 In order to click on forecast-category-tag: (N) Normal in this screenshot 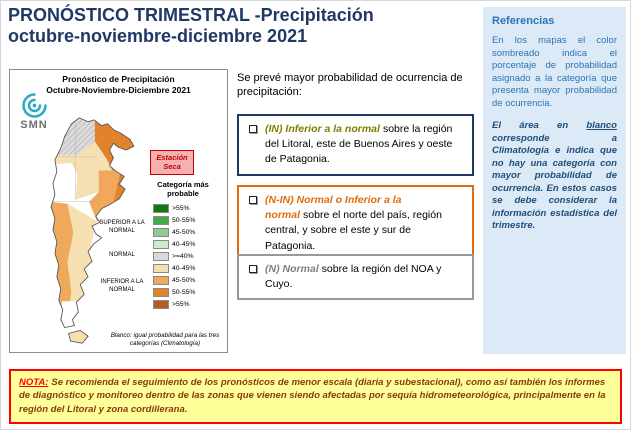, I will do `click(292, 269)`.